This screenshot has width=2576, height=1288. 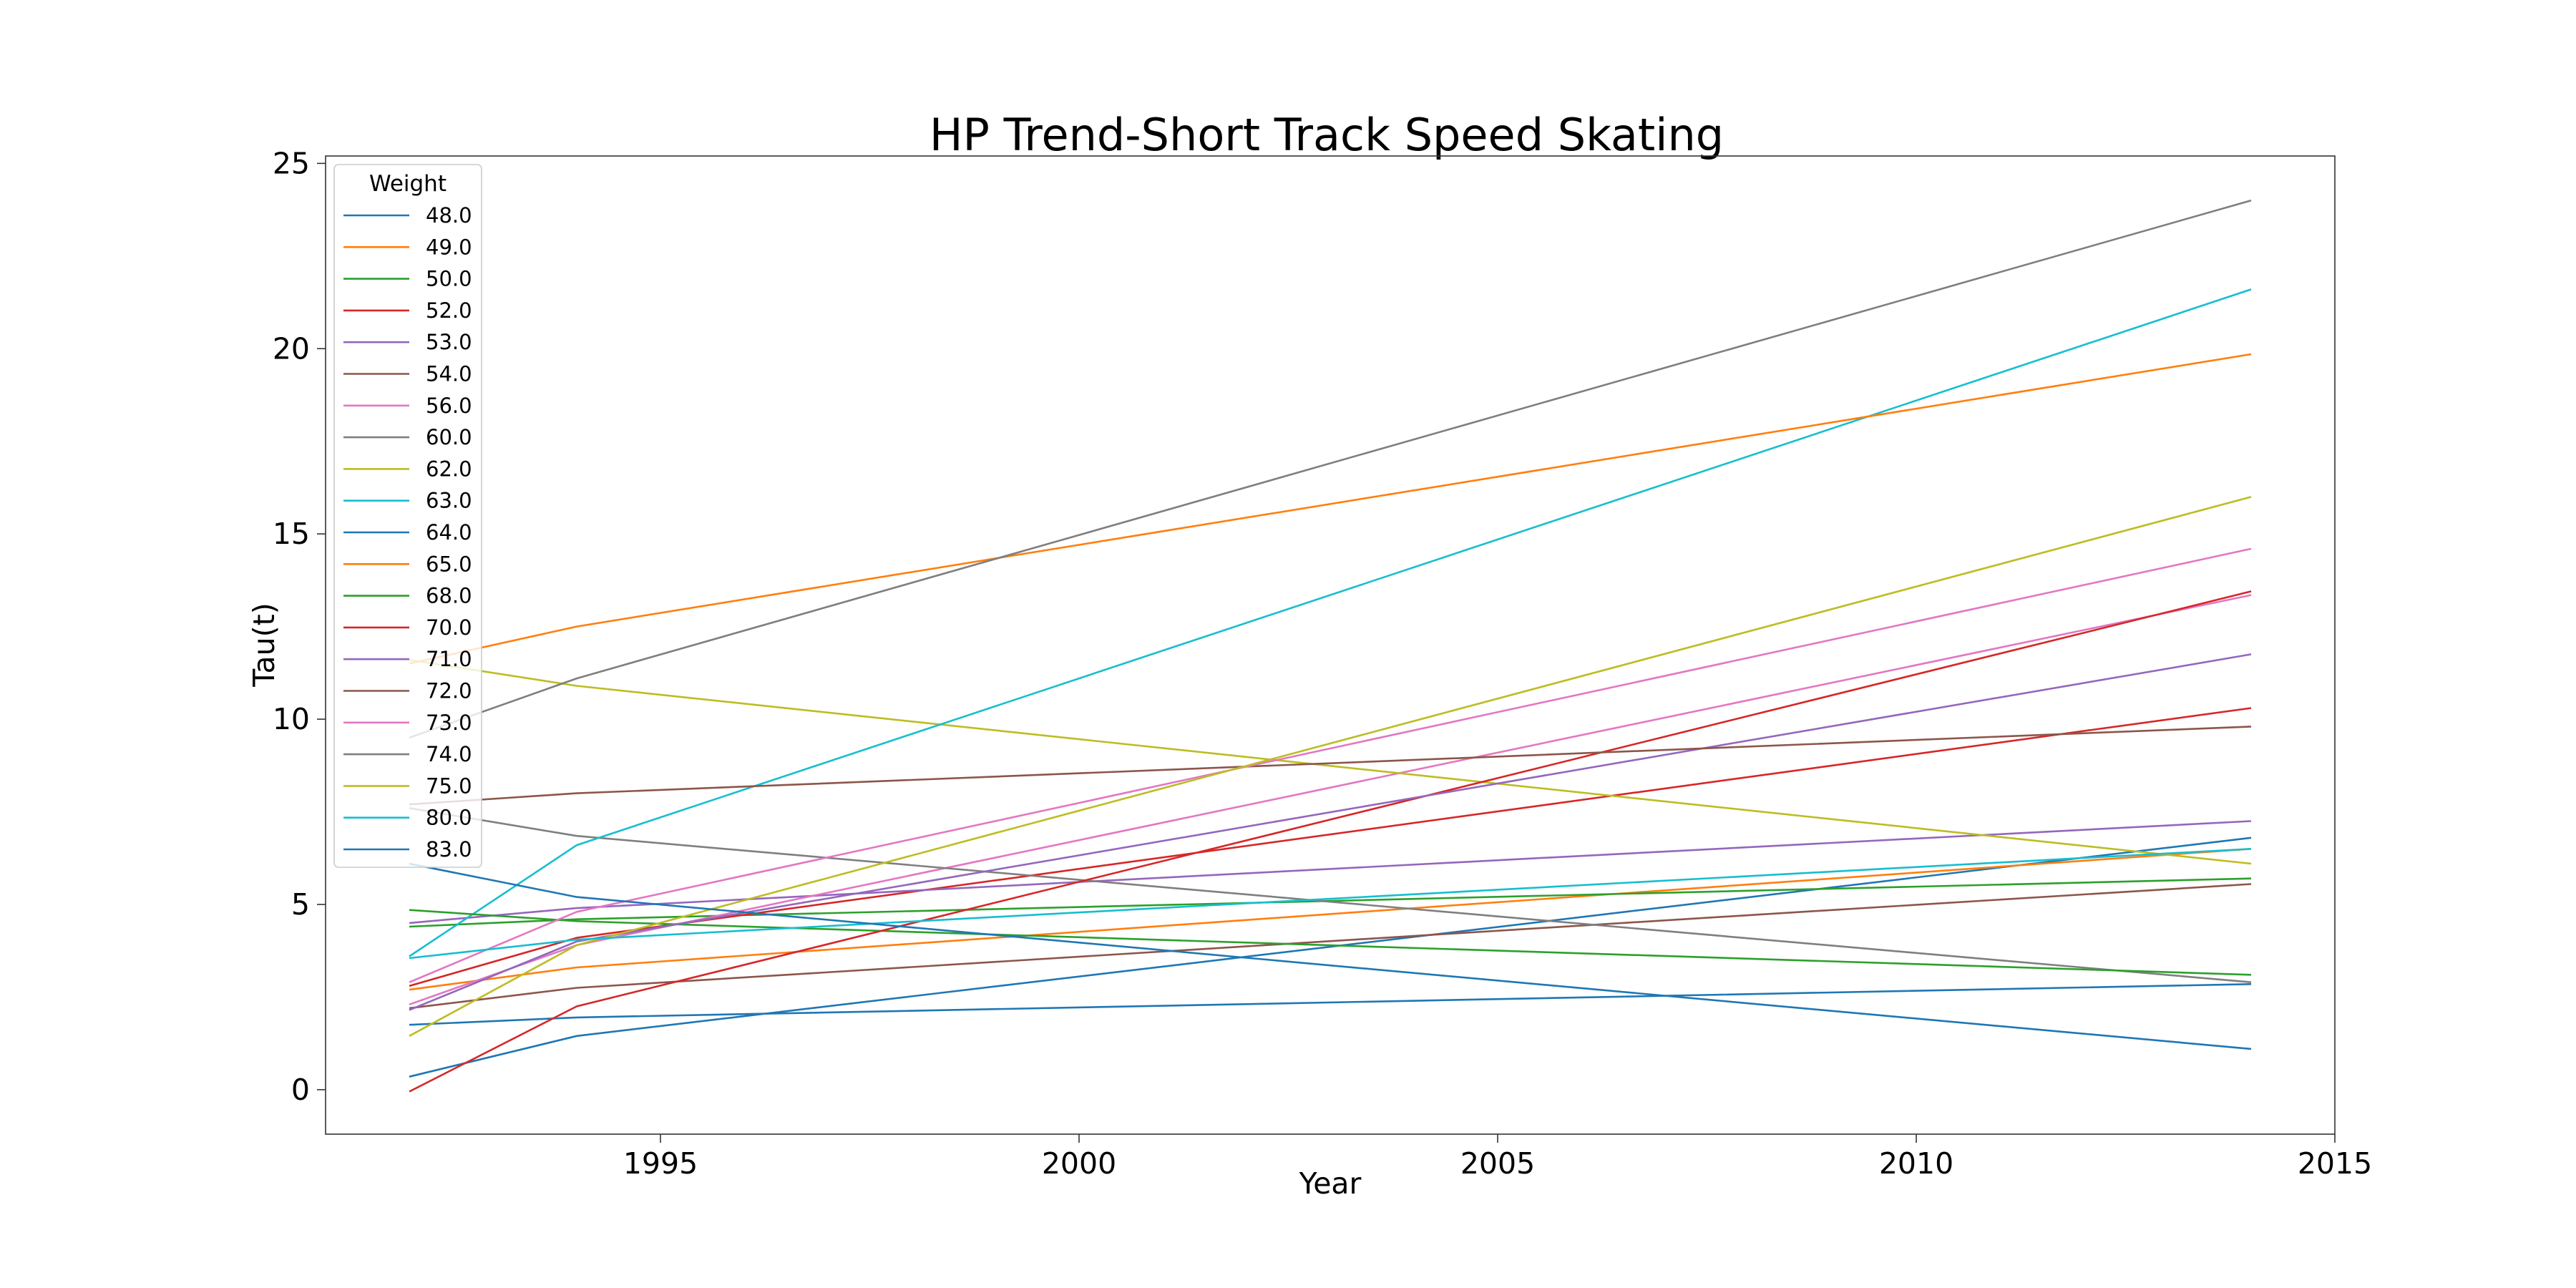 I want to click on series-line-80.0, so click(x=1330, y=904).